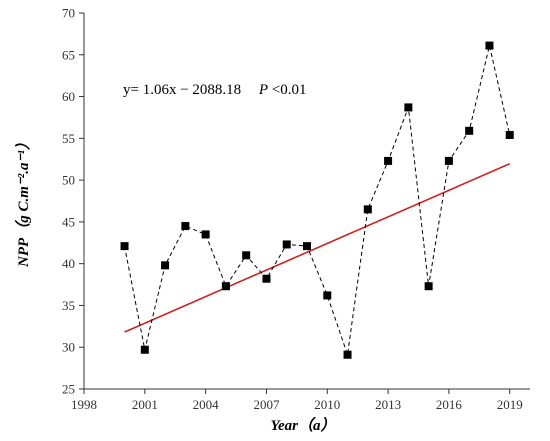 Image resolution: width=550 pixels, height=441 pixels. Describe the element at coordinates (327, 404) in the screenshot. I see `x-tick-label: 2010` at that location.